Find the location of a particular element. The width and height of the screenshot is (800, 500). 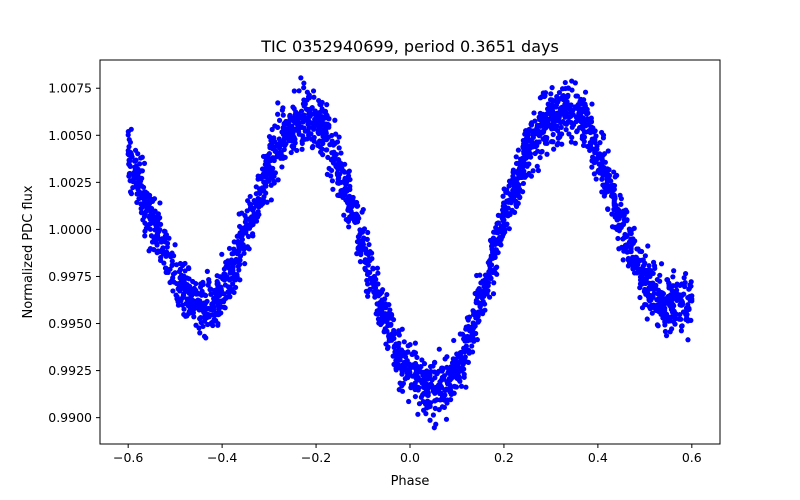

x-axis-ticks: −0.6 −0.4 −0.2 0.0 0.2 0.4 0.6 is located at coordinates (407, 454).